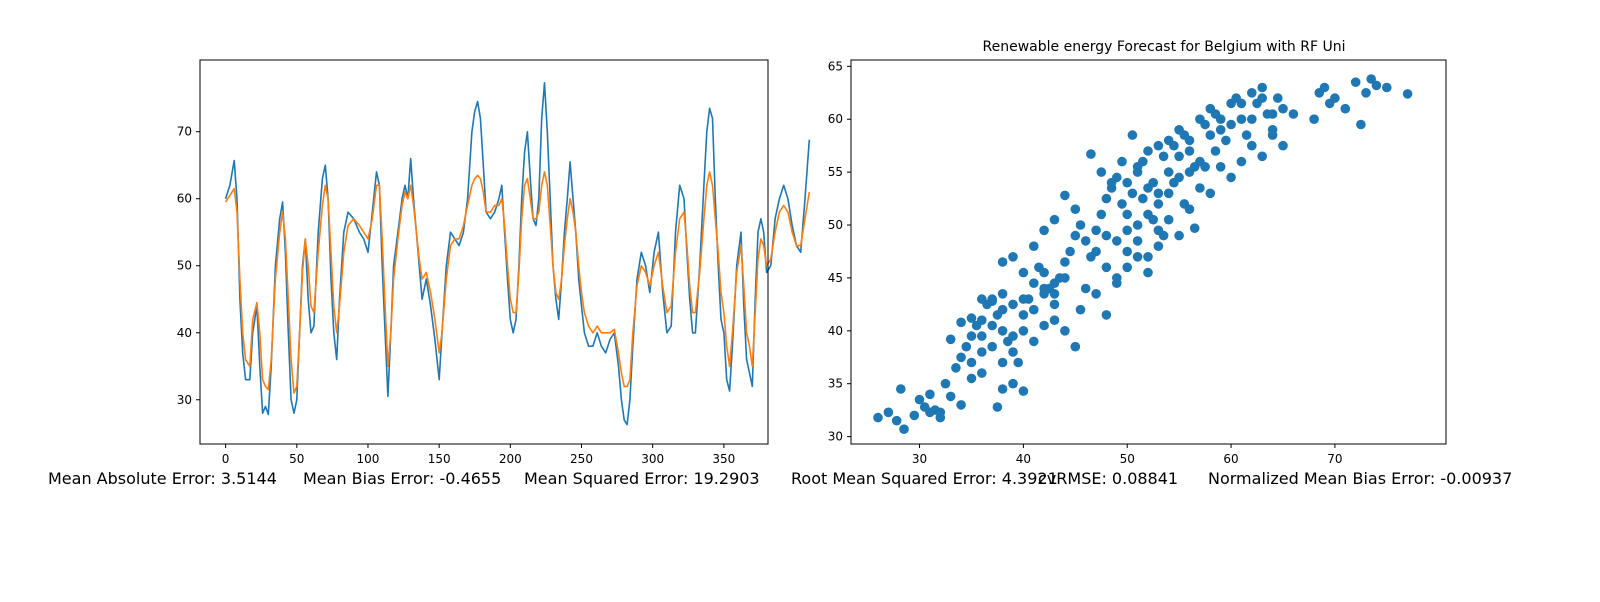  I want to click on scatter-chart-x-tick-label: 70, so click(1334, 459).